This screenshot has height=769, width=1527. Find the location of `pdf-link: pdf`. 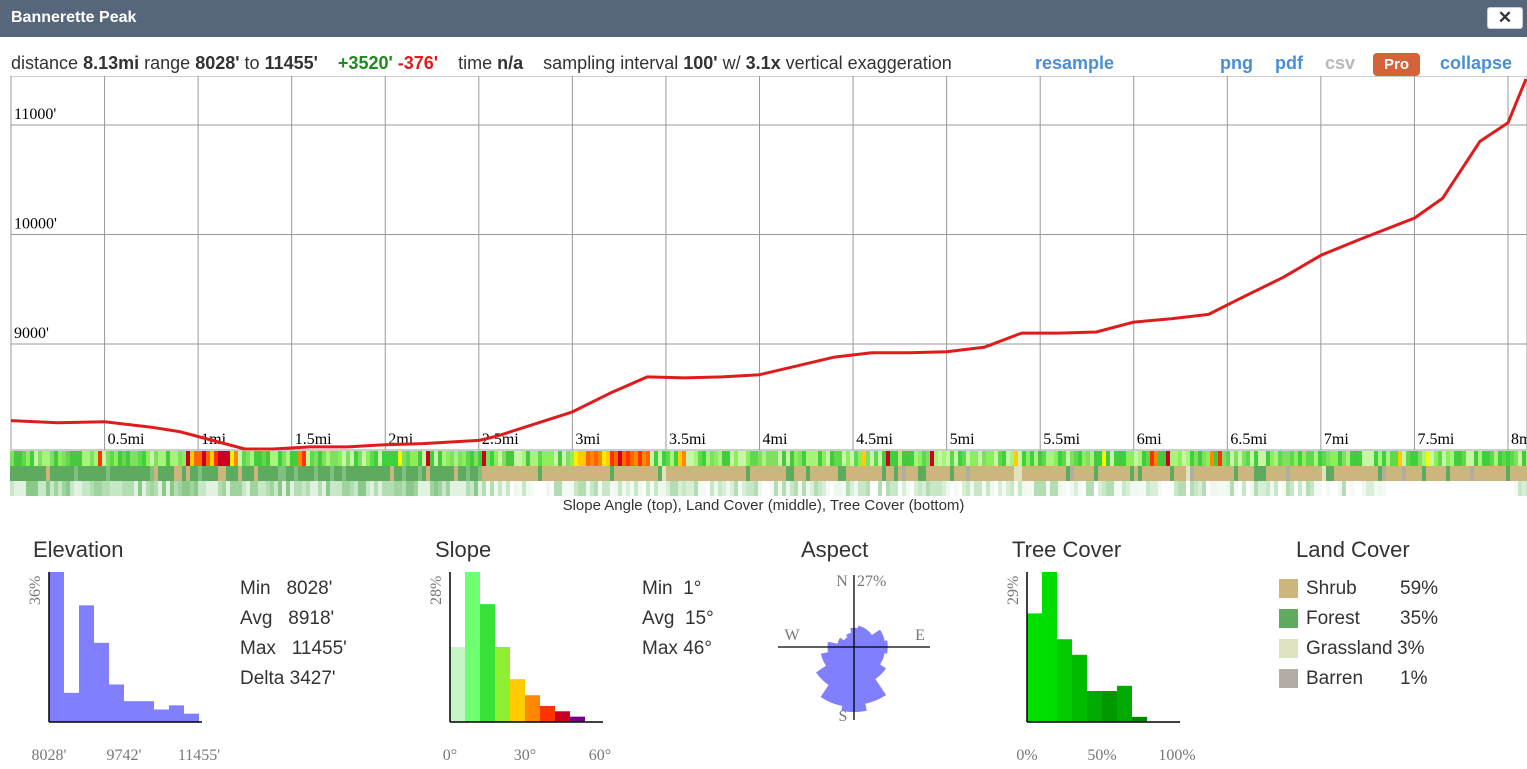

pdf-link: pdf is located at coordinates (1289, 63).